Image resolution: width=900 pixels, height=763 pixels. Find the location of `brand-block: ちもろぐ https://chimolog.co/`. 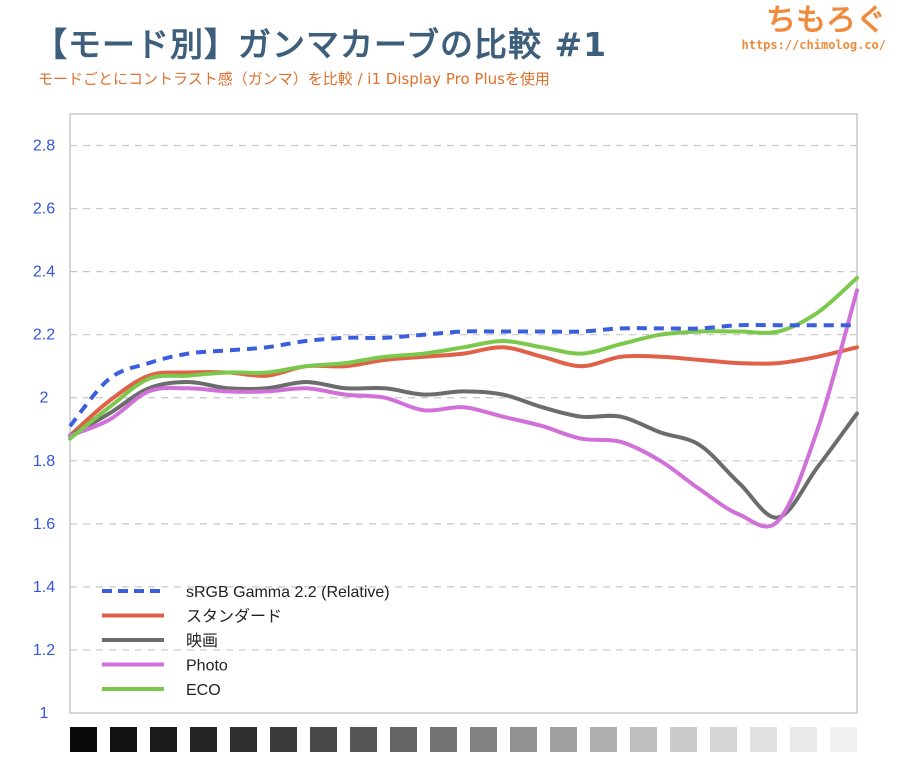

brand-block: ちもろぐ https://chimolog.co/ is located at coordinates (814, 28).